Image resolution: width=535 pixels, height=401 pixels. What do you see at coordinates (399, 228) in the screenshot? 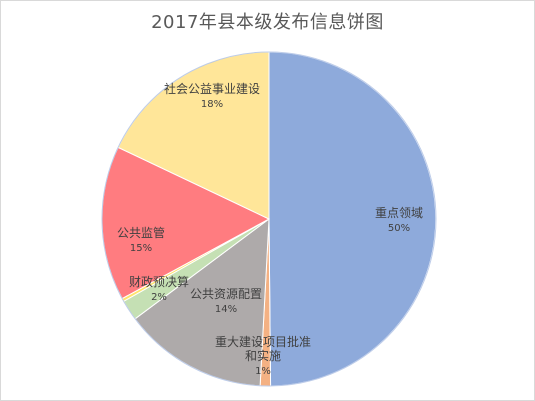
I see `slice-value-label: 50%` at bounding box center [399, 228].